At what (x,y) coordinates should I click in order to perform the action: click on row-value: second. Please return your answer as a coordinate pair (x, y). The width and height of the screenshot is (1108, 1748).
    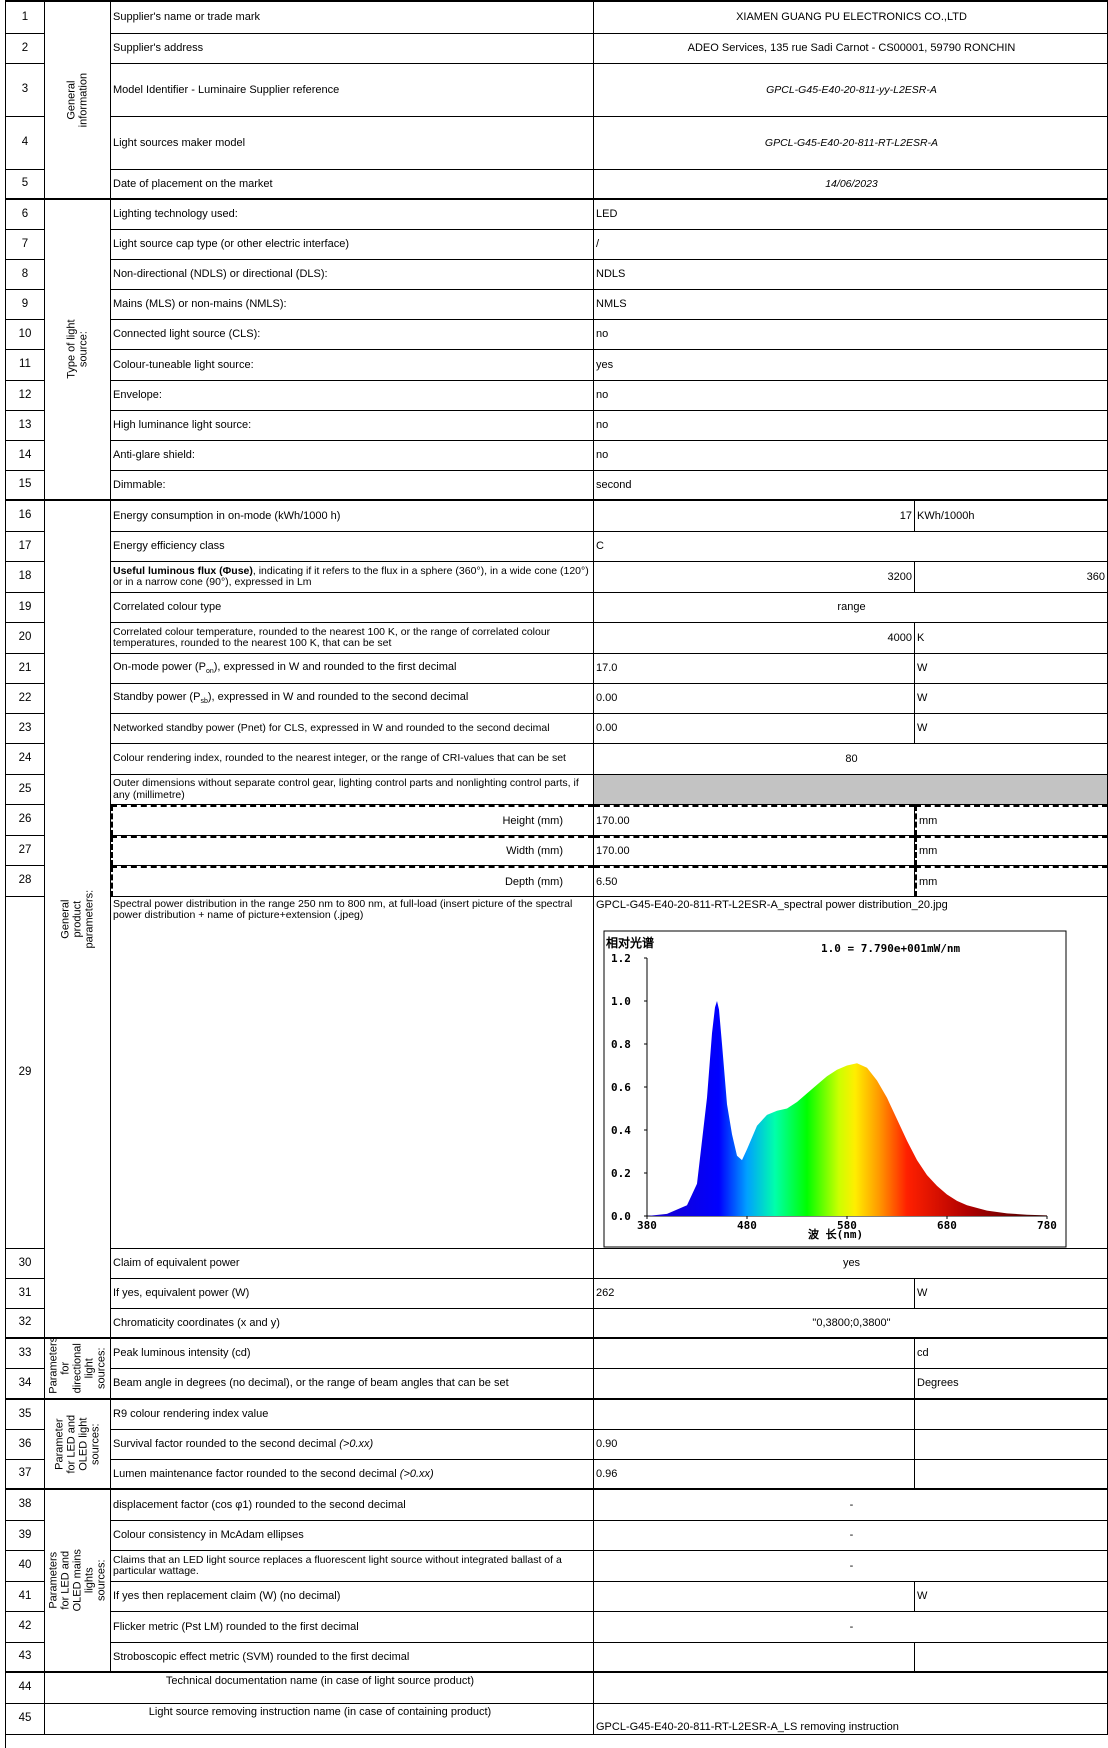
    Looking at the image, I should click on (851, 486).